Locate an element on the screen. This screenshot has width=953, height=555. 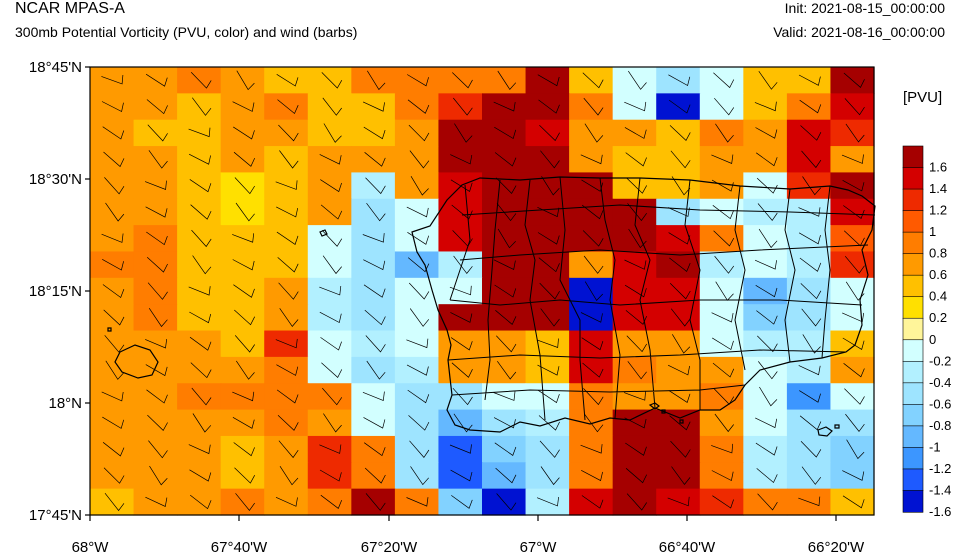
colorbar-label: -0.6 is located at coordinates (940, 403).